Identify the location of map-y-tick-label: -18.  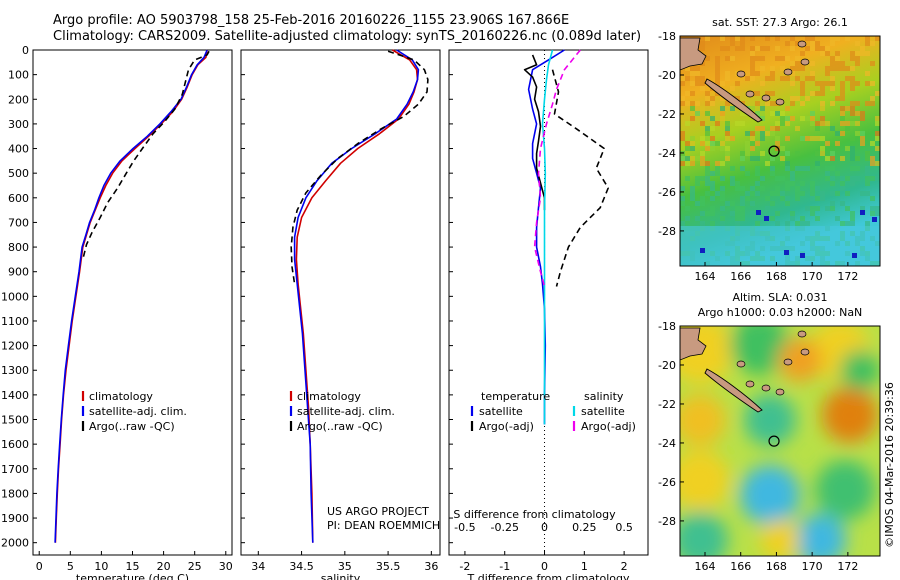
(667, 326).